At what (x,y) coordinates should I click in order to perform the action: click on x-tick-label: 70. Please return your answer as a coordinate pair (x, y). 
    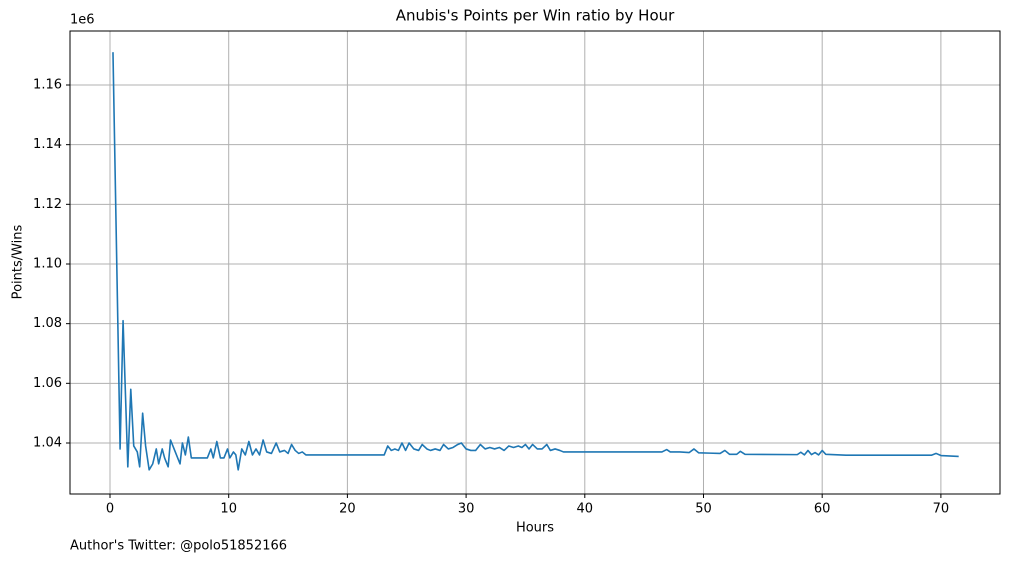
    Looking at the image, I should click on (941, 509).